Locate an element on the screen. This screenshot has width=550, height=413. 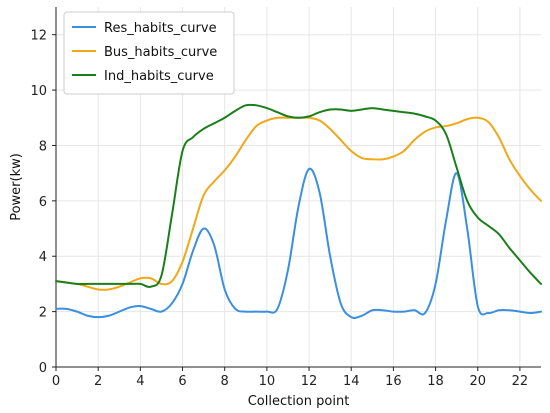
x-tick-label: 16 is located at coordinates (393, 381).